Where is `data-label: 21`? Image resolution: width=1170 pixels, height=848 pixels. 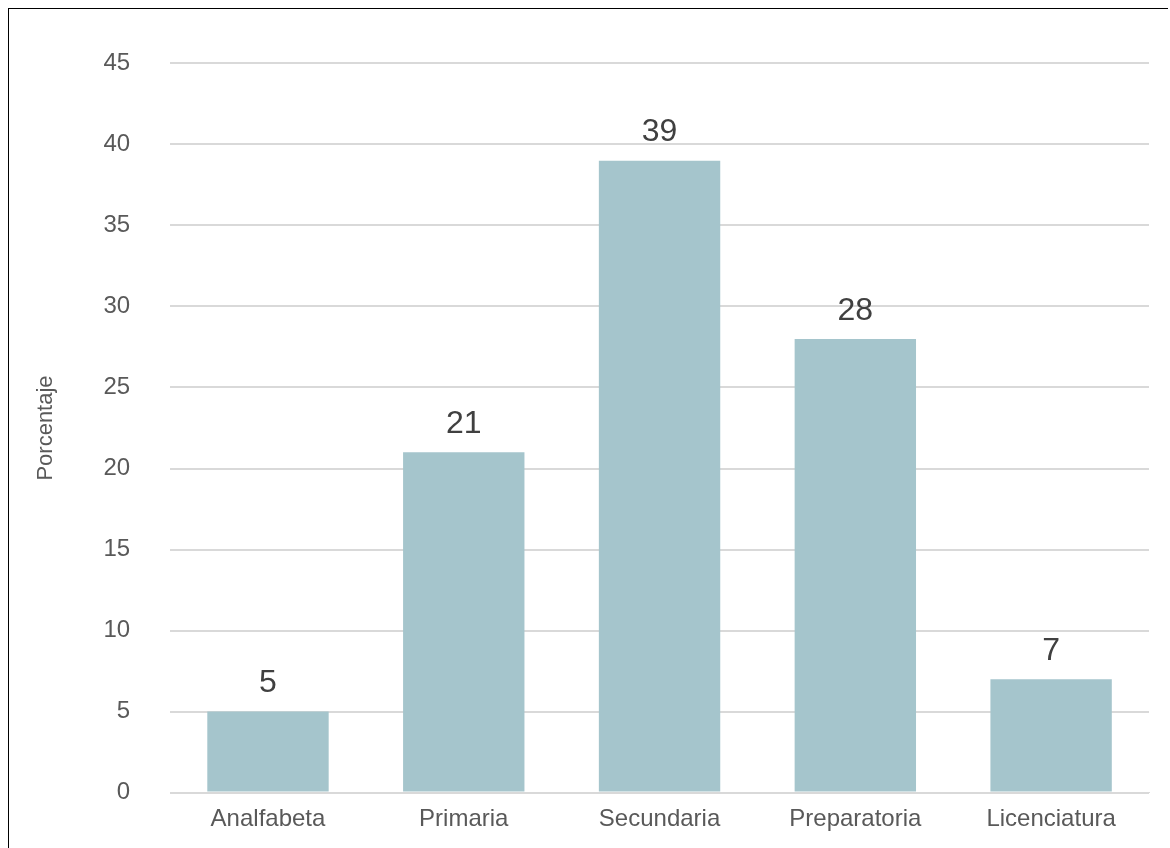
data-label: 21 is located at coordinates (463, 422).